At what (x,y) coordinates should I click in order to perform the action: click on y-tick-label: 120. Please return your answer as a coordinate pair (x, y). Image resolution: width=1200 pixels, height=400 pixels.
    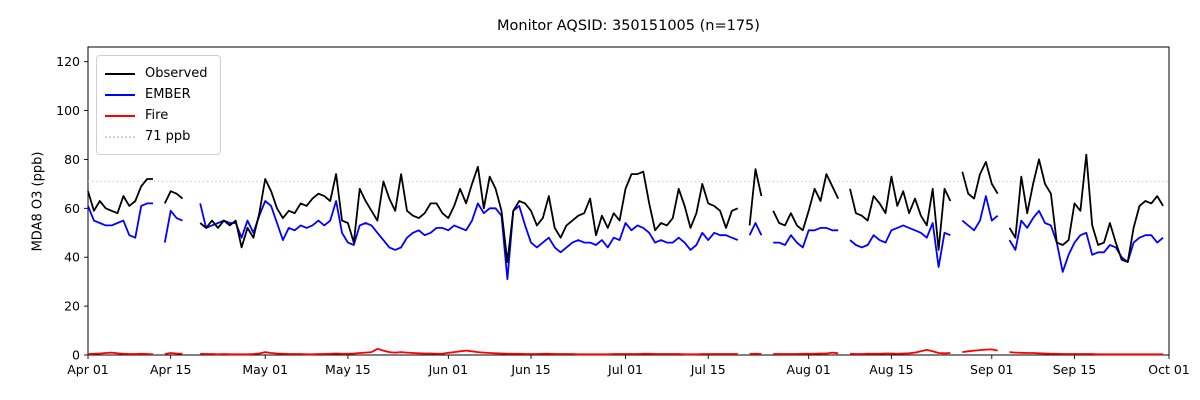
    Looking at the image, I should click on (68, 61).